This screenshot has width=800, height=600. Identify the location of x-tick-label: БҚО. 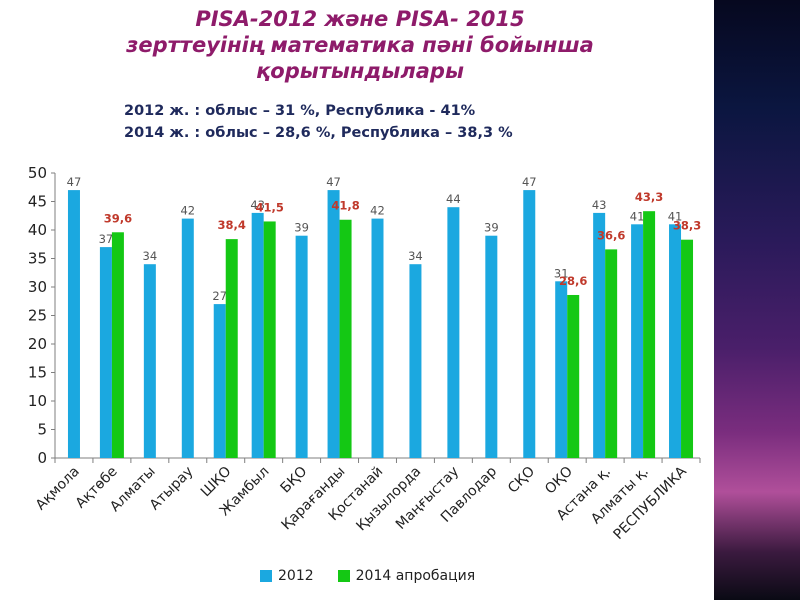
(294, 480).